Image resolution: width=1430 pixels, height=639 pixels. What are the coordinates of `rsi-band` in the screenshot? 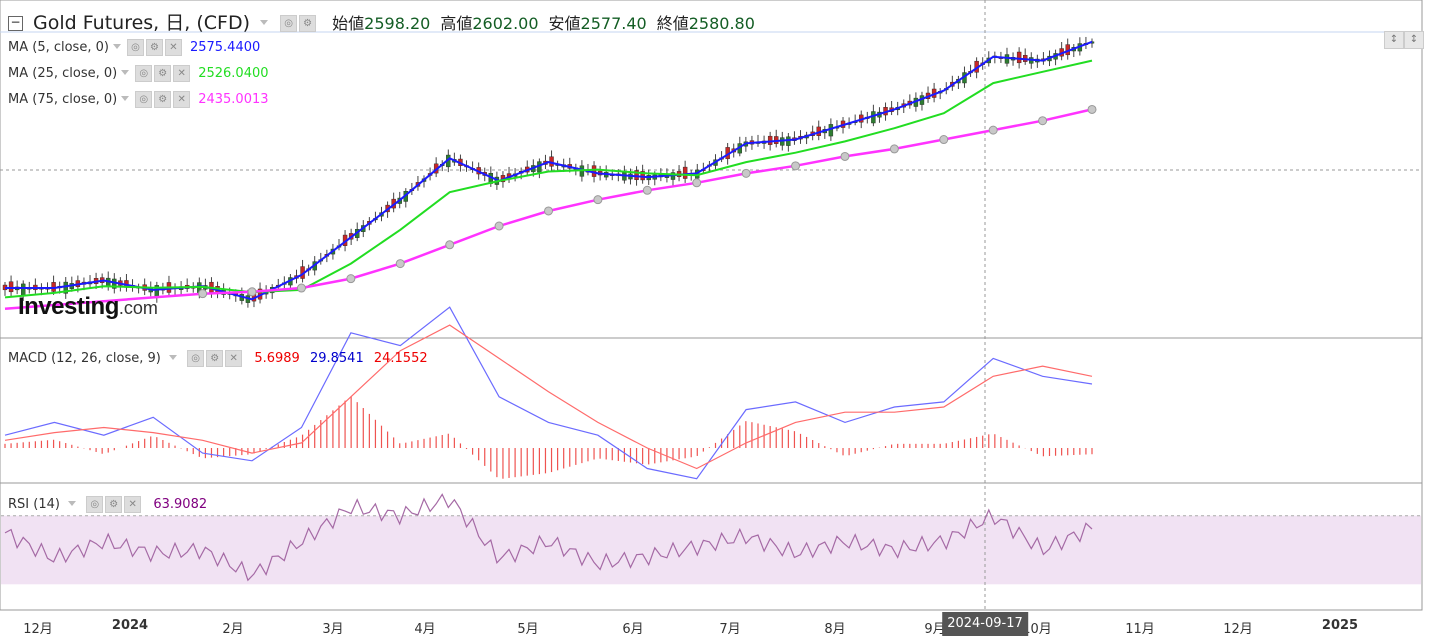 It's located at (711, 550).